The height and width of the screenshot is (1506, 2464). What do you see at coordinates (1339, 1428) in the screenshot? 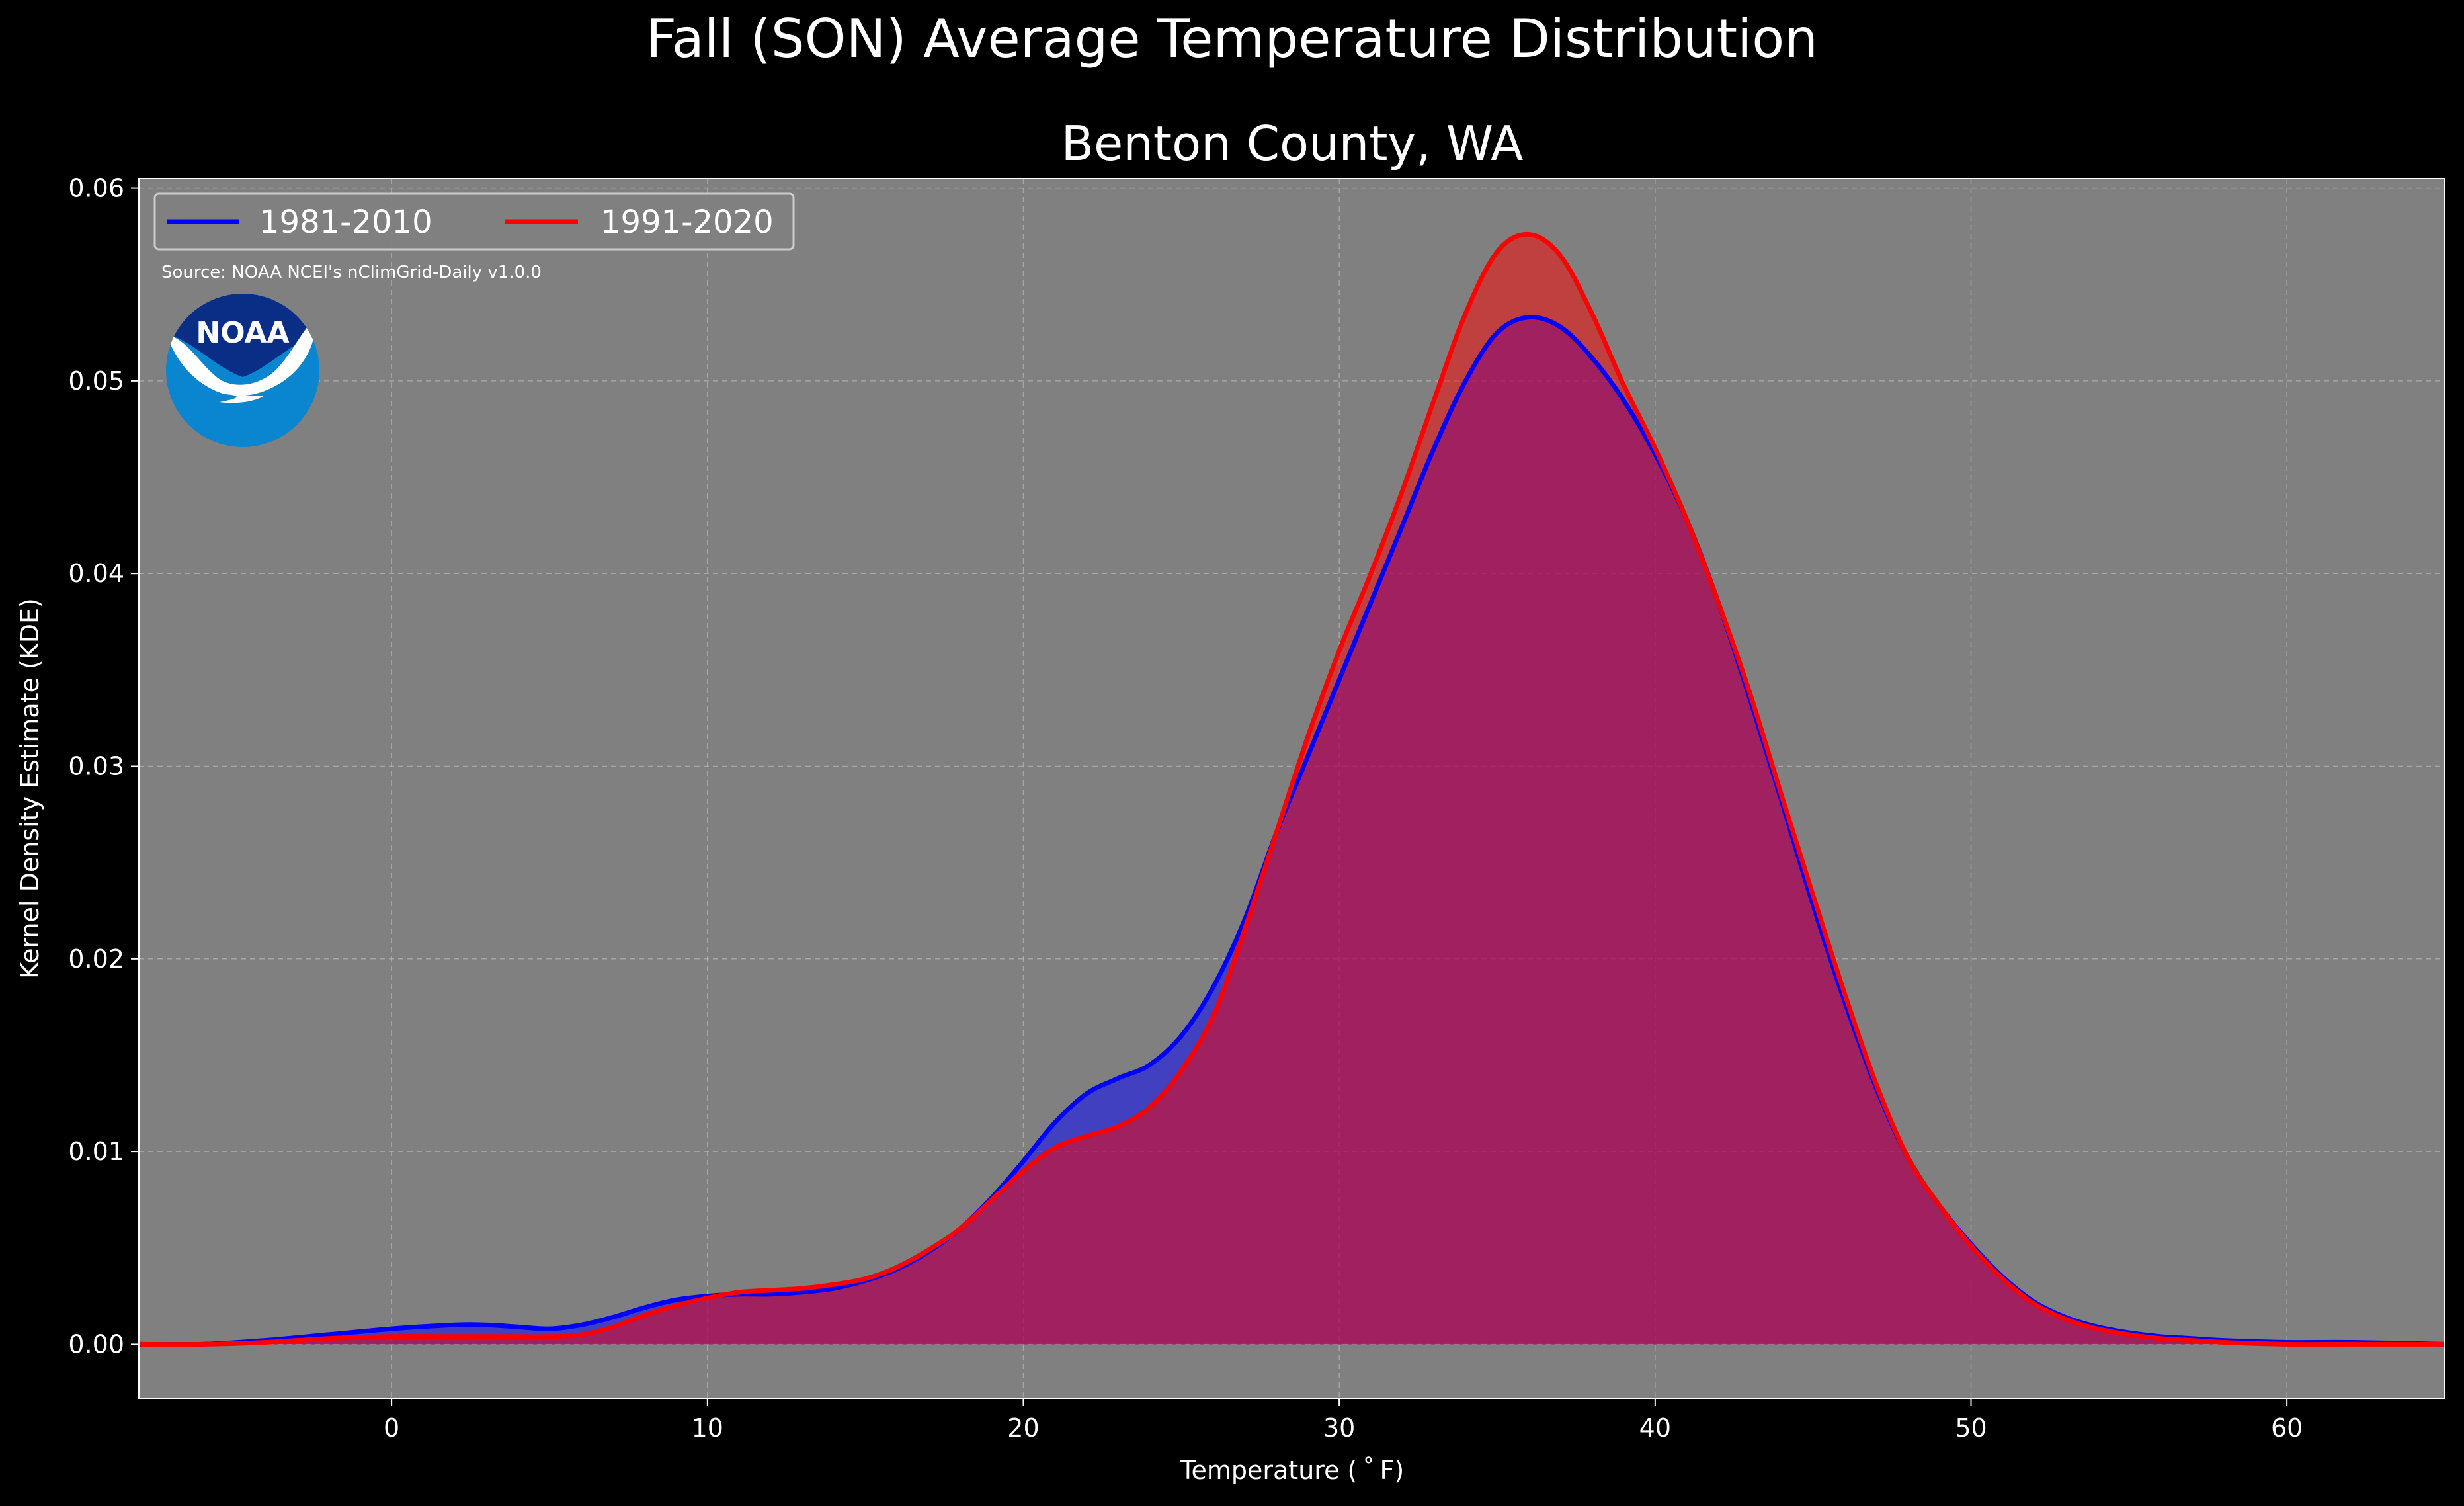
I see `x-tick-label: 30` at bounding box center [1339, 1428].